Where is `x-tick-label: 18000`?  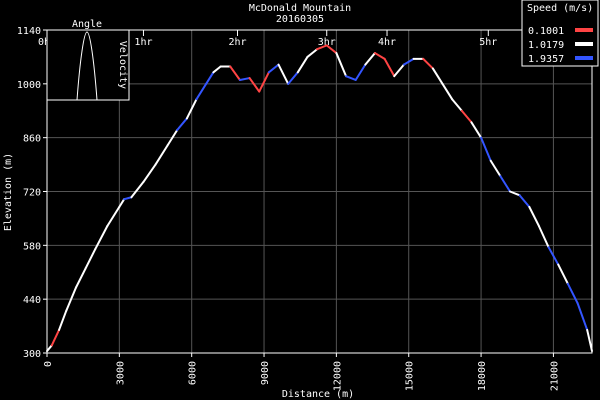
x-tick-label: 18000 is located at coordinates (482, 376).